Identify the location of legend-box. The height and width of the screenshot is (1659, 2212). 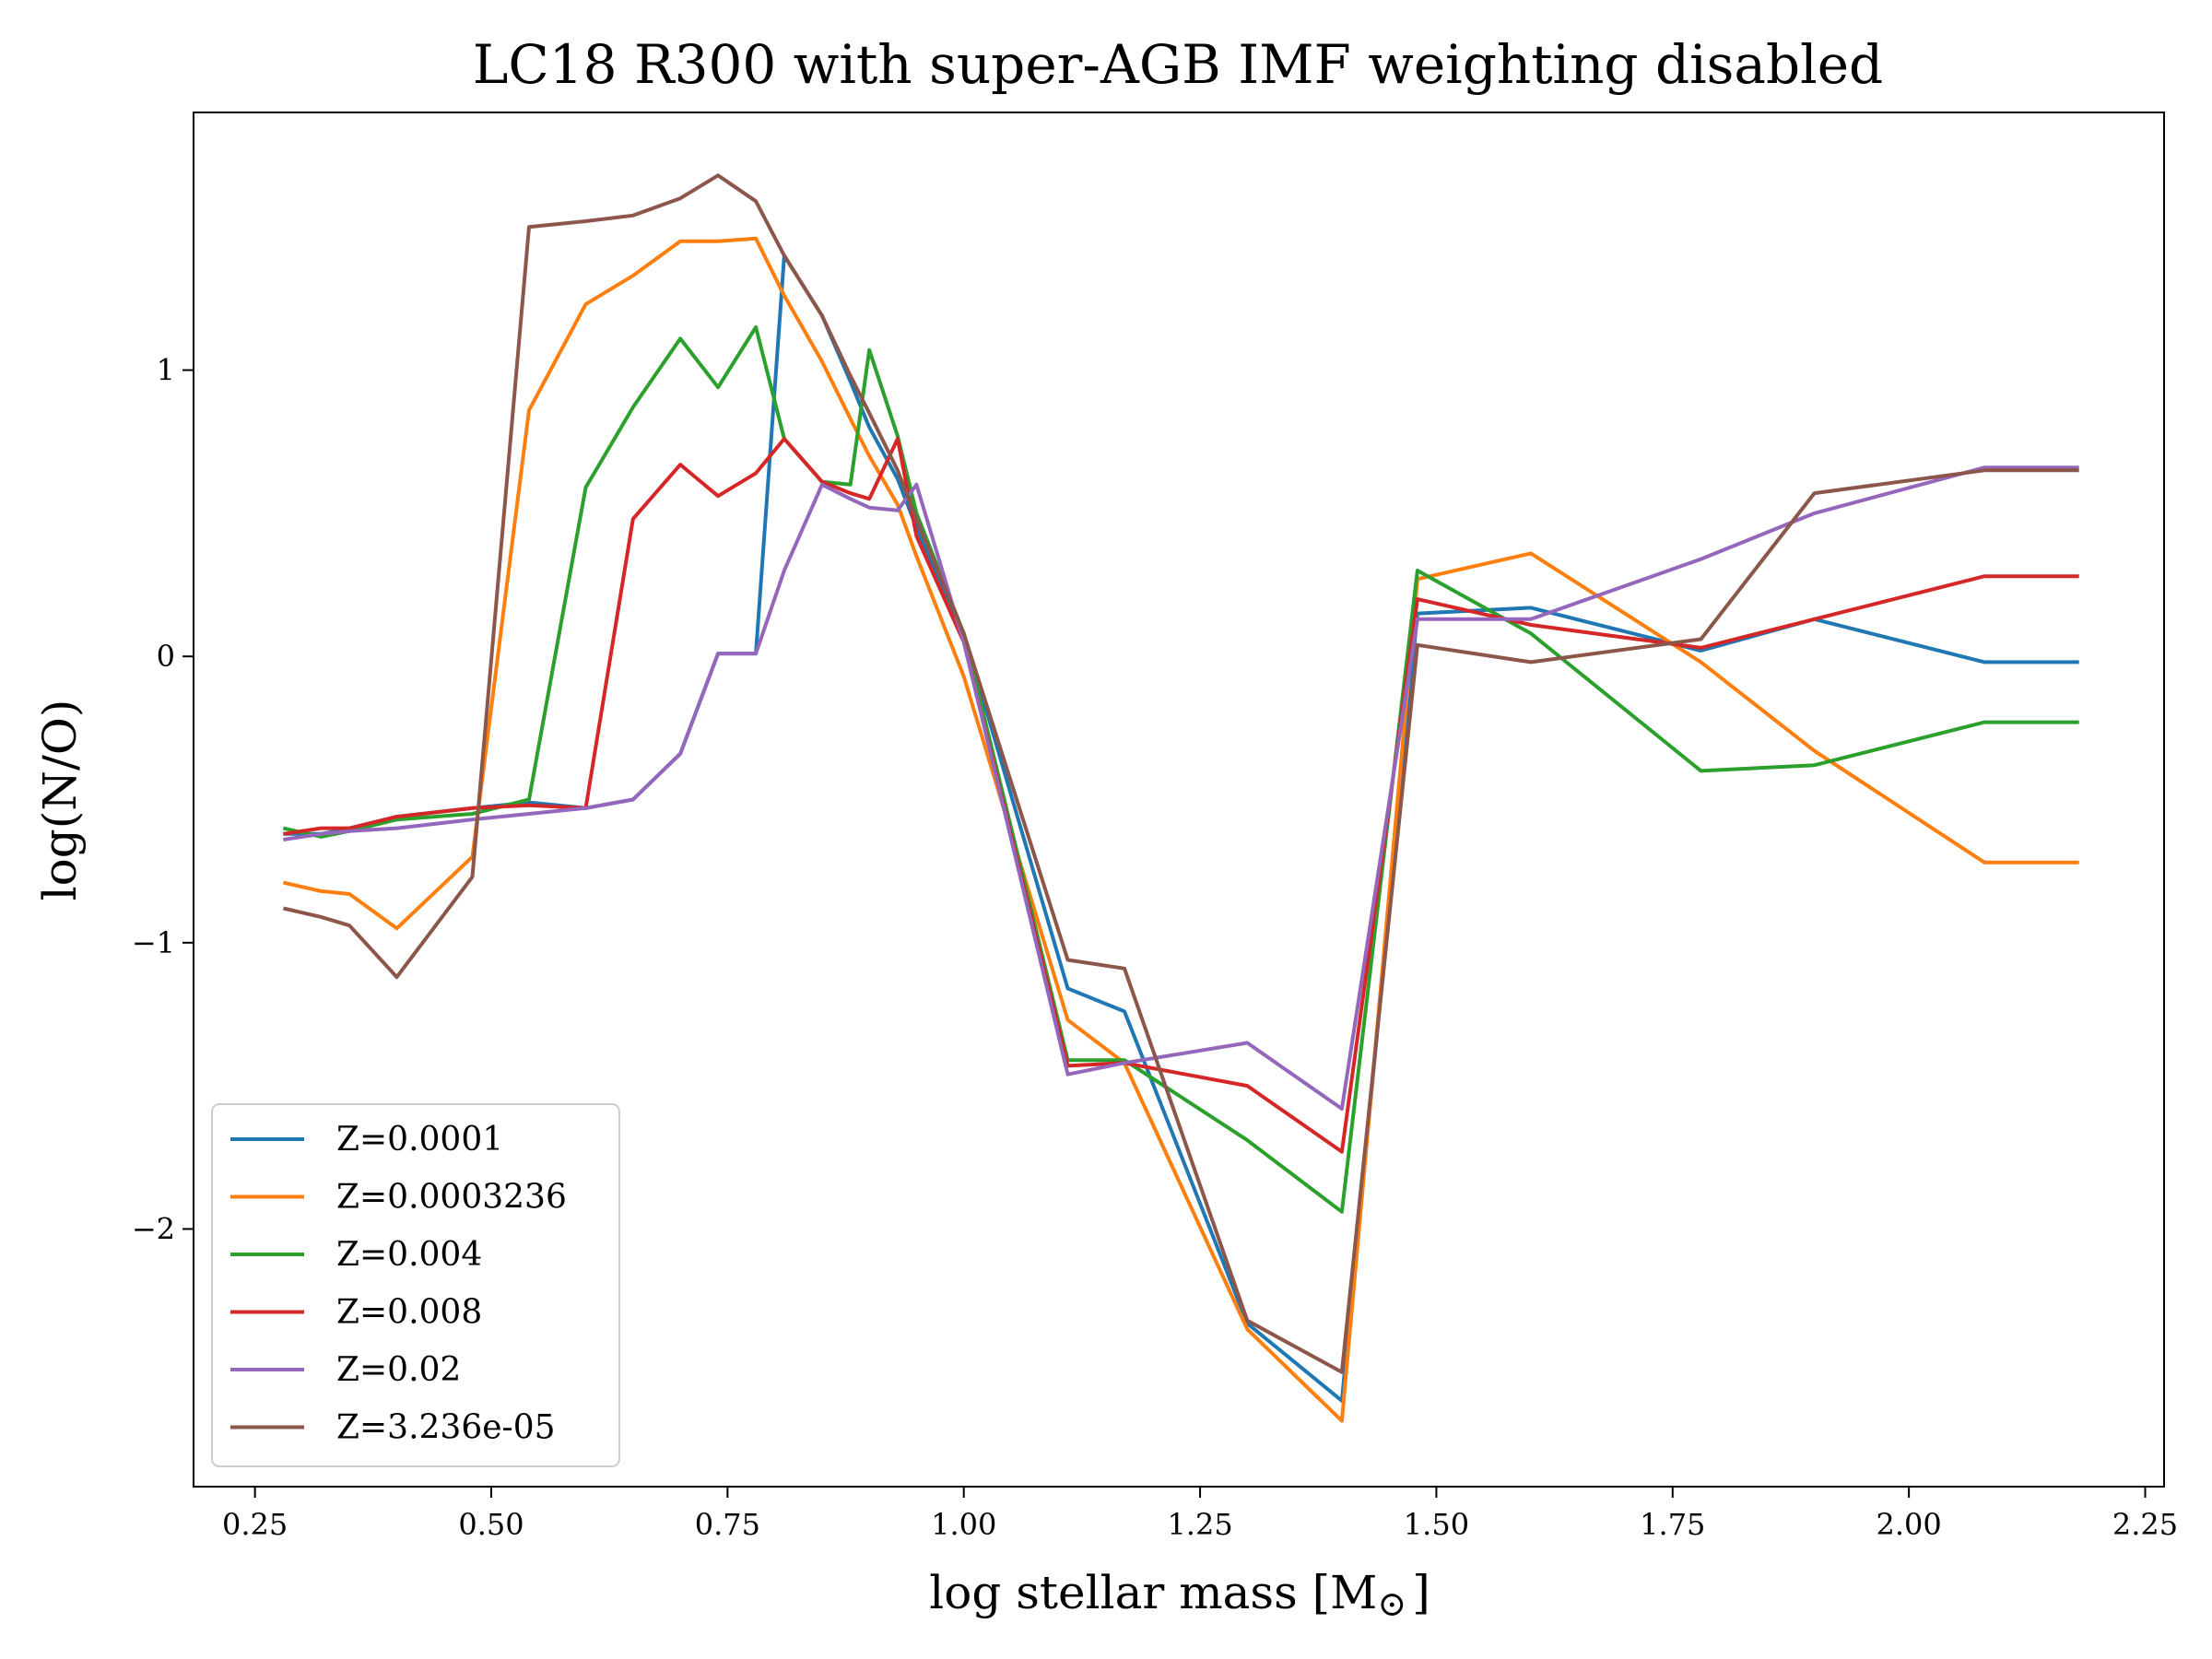
(415, 1285).